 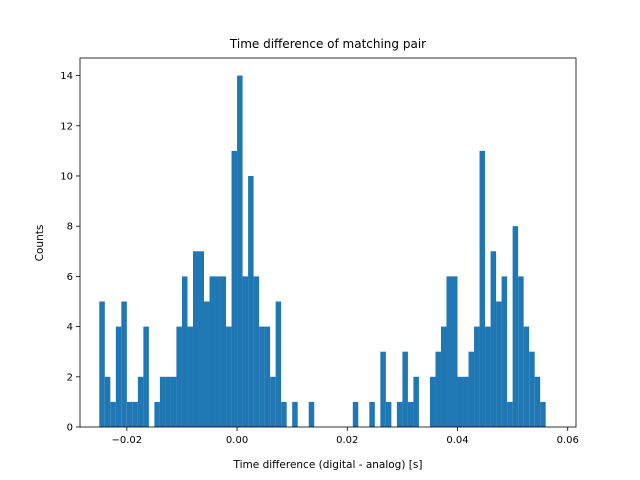 What do you see at coordinates (70, 327) in the screenshot?
I see `y-tick-label: 4` at bounding box center [70, 327].